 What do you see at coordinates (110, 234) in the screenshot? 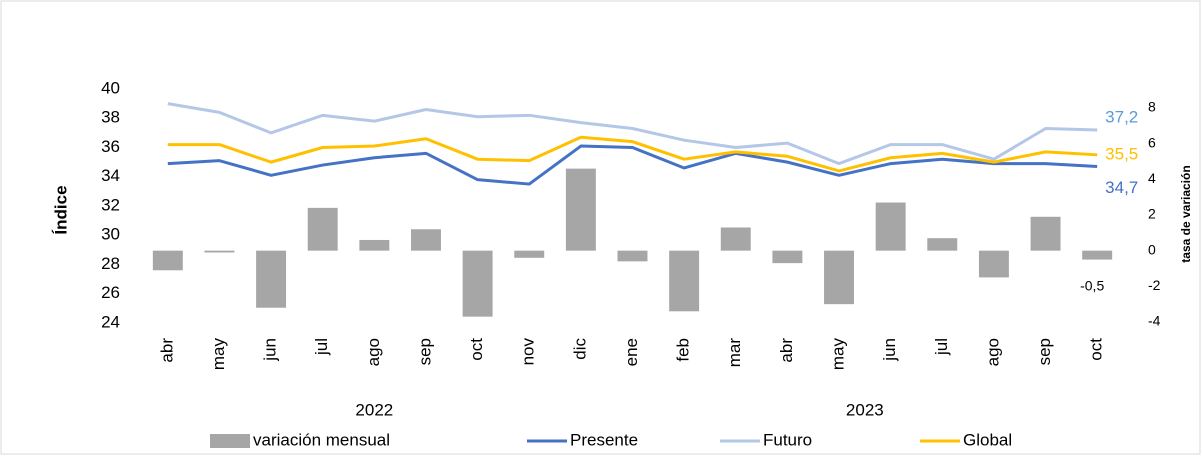
I see `y-tick-label: 30` at bounding box center [110, 234].